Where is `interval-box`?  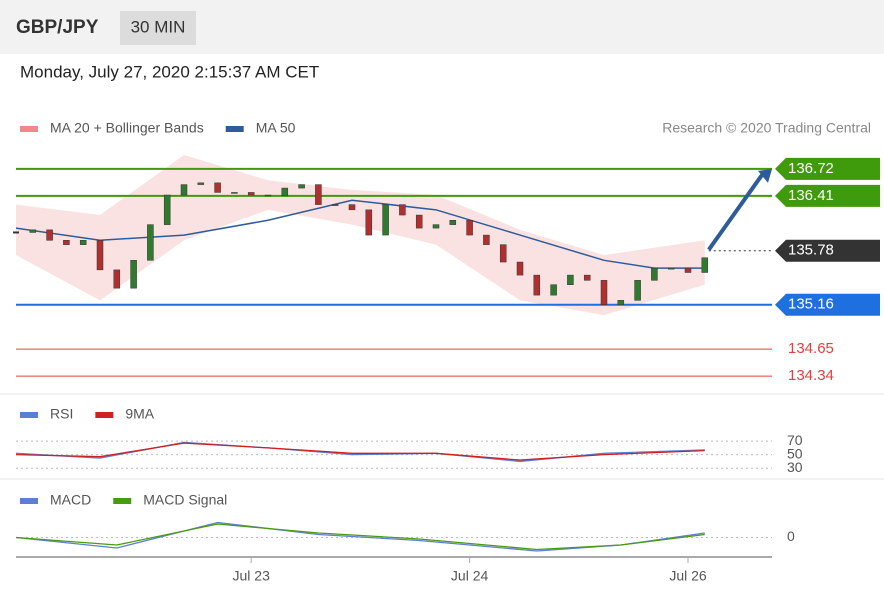 interval-box is located at coordinates (158, 28).